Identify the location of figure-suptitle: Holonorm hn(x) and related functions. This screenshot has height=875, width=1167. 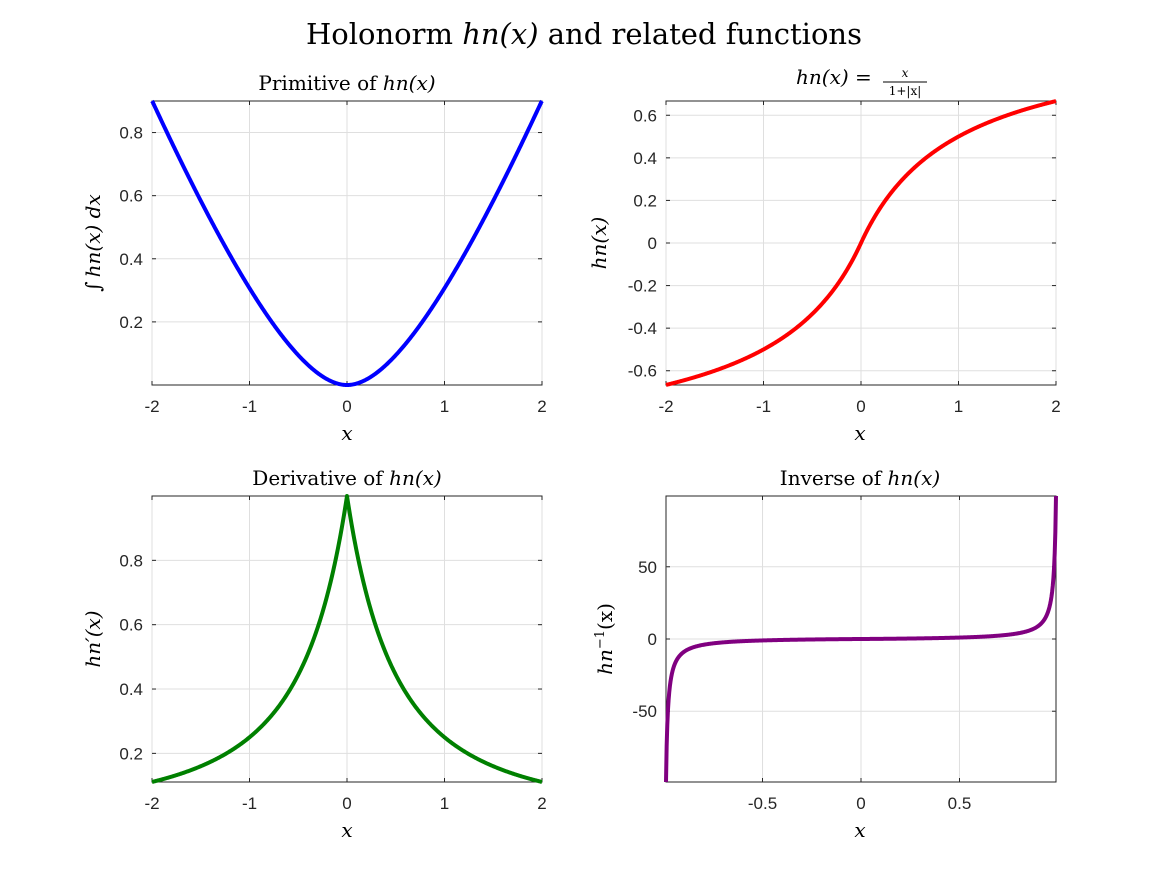
(584, 34).